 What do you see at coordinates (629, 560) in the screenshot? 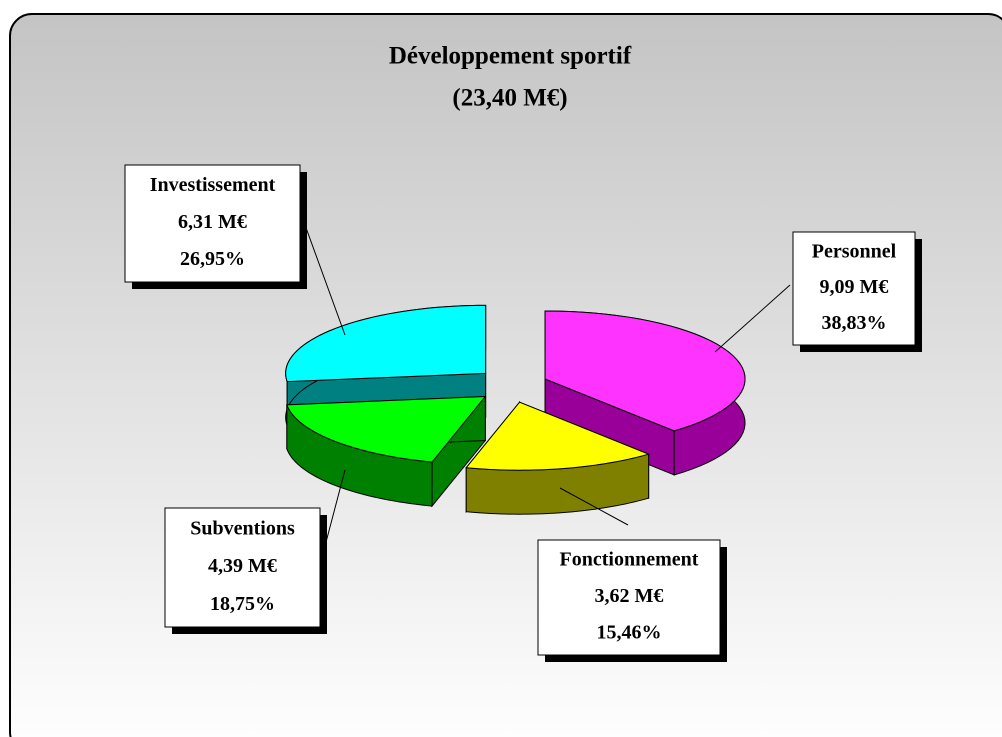
I see `category-label: Fonctionnement` at bounding box center [629, 560].